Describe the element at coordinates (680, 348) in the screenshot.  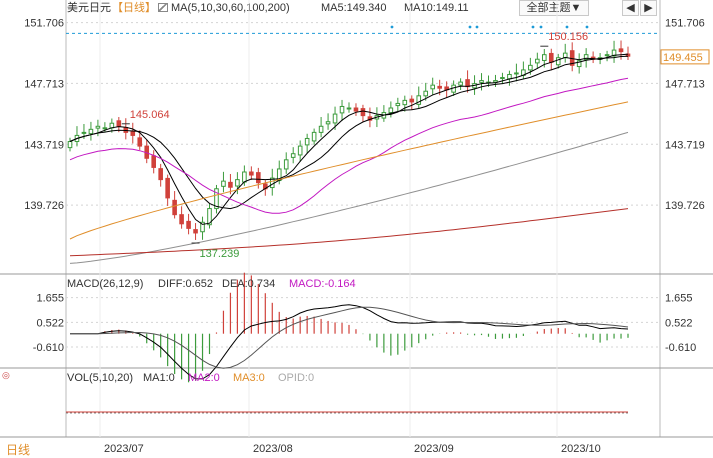
I see `macd-tick-label-right: -0.610` at that location.